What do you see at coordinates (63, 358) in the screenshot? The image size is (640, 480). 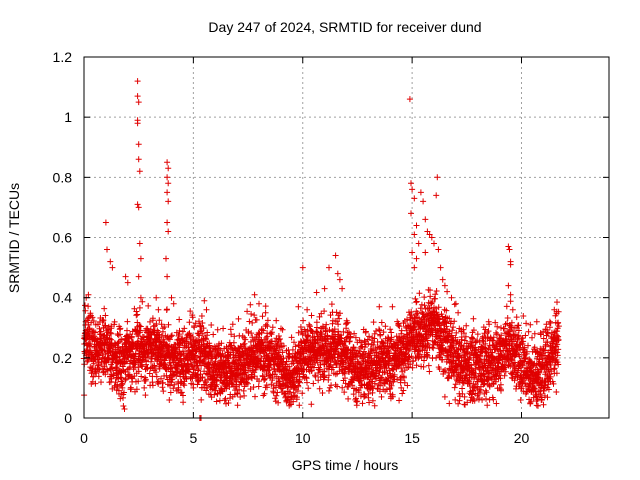 I see `y-tick-label: 0.2` at bounding box center [63, 358].